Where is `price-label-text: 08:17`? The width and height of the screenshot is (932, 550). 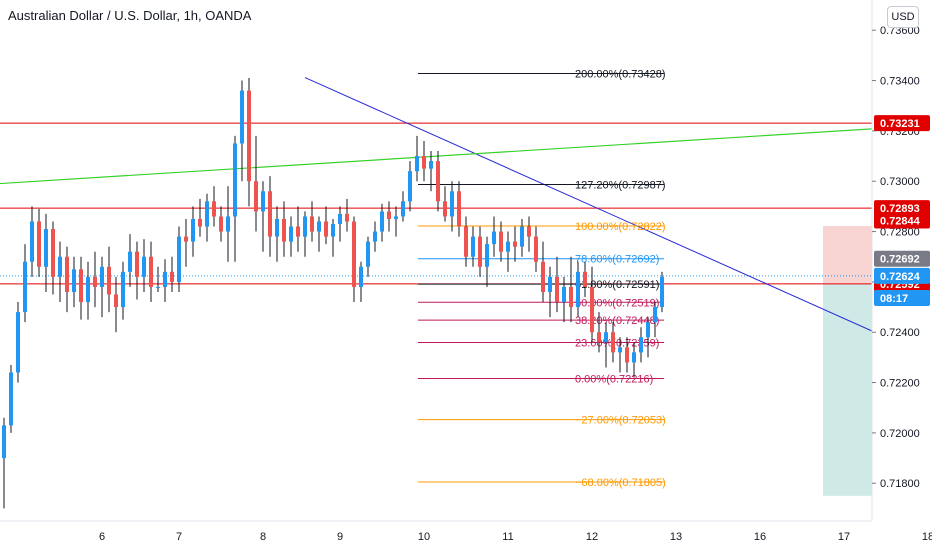 price-label-text: 08:17 is located at coordinates (894, 299).